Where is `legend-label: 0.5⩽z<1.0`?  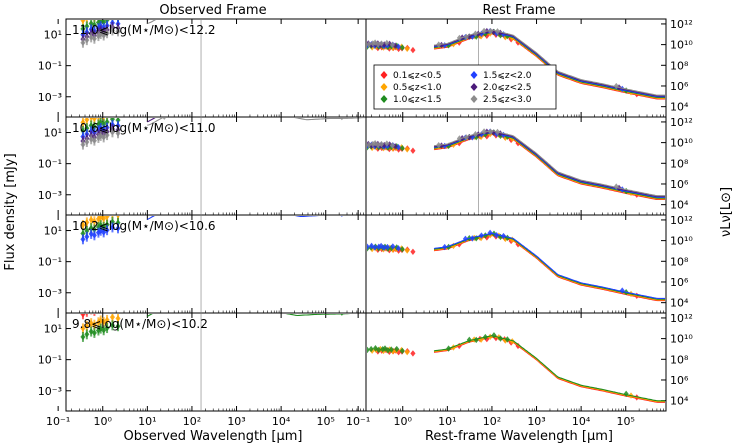 legend-label: 0.5⩽z<1.0 is located at coordinates (417, 88).